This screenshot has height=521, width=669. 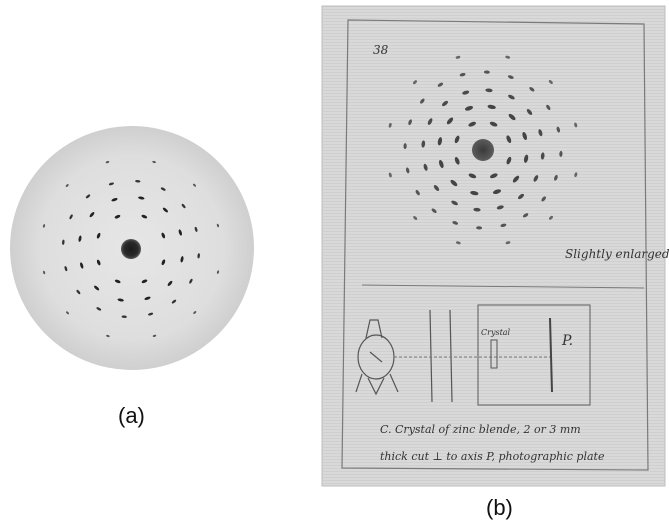 I want to click on panel-a-caption: (a), so click(x=131, y=415).